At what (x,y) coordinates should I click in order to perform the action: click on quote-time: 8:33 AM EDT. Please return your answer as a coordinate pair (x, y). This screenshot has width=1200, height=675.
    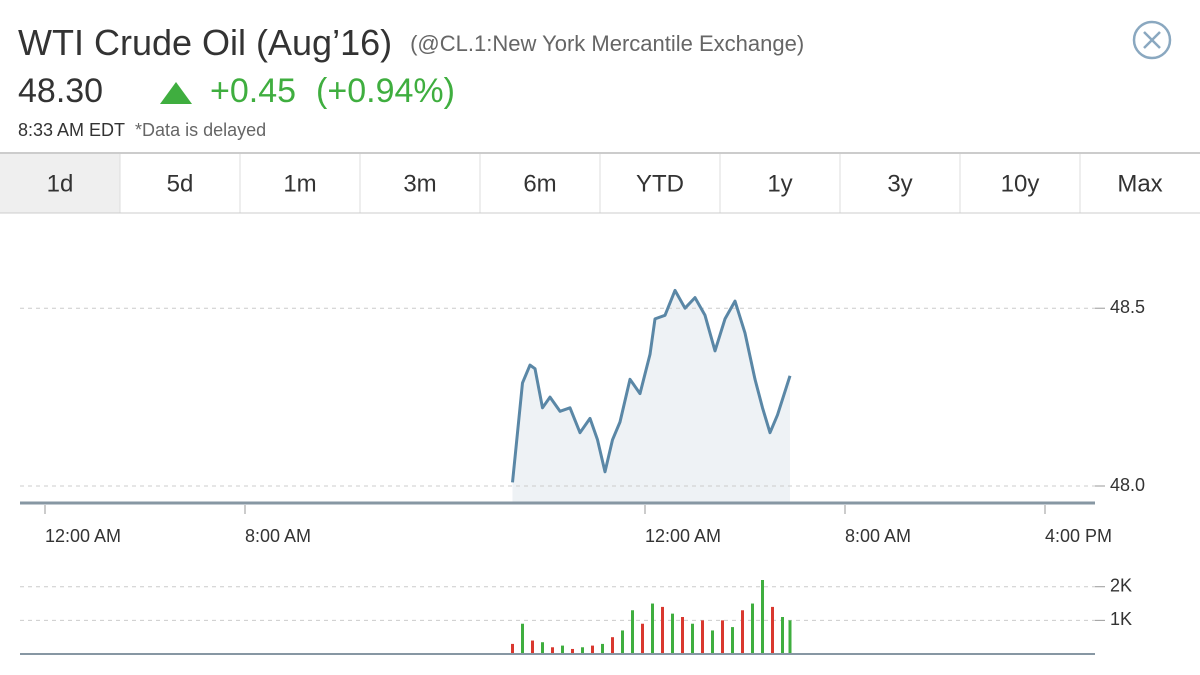
    Looking at the image, I should click on (71, 130).